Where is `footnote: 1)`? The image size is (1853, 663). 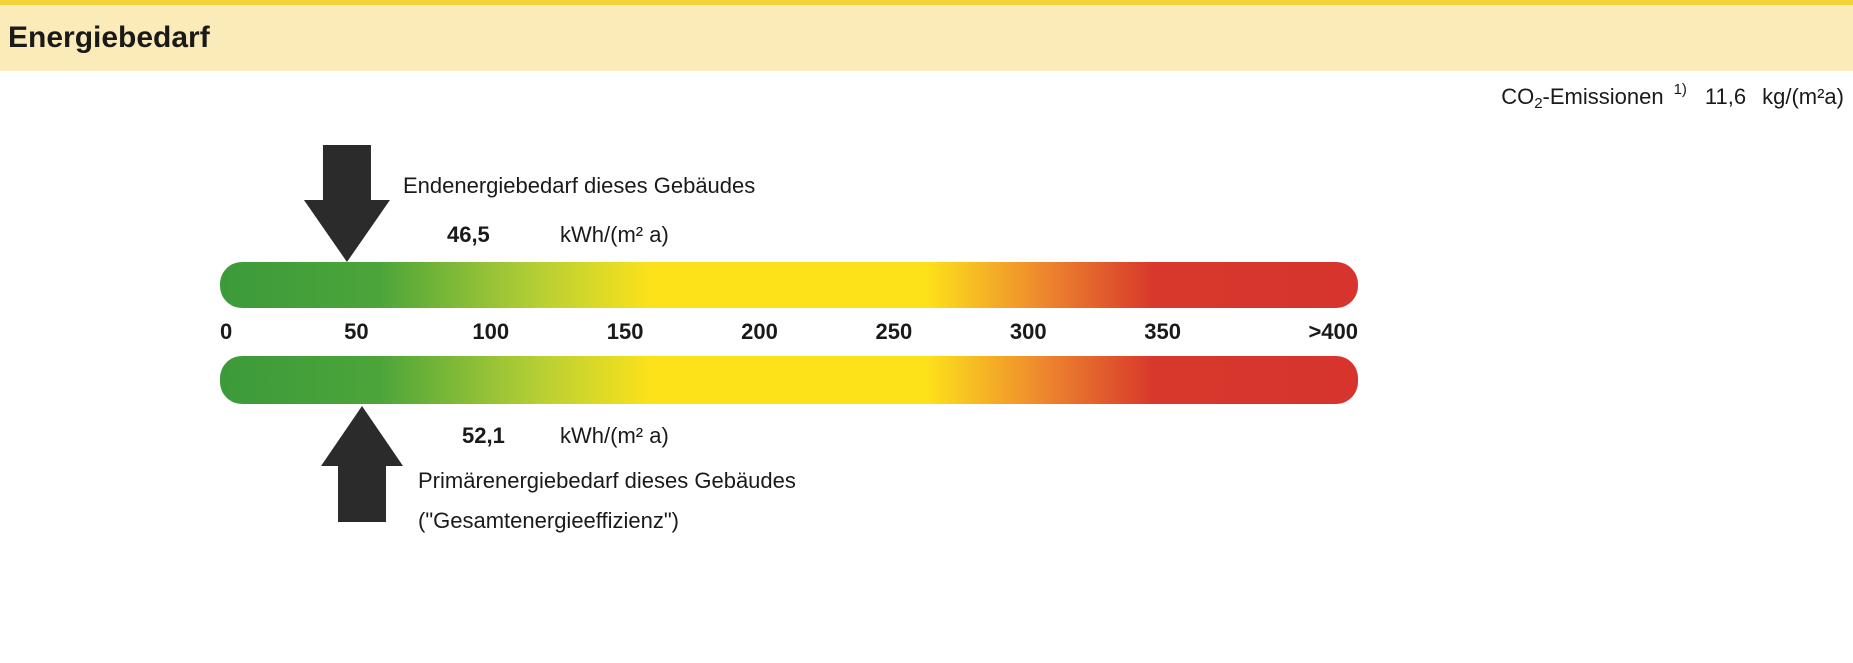 footnote: 1) is located at coordinates (1680, 89).